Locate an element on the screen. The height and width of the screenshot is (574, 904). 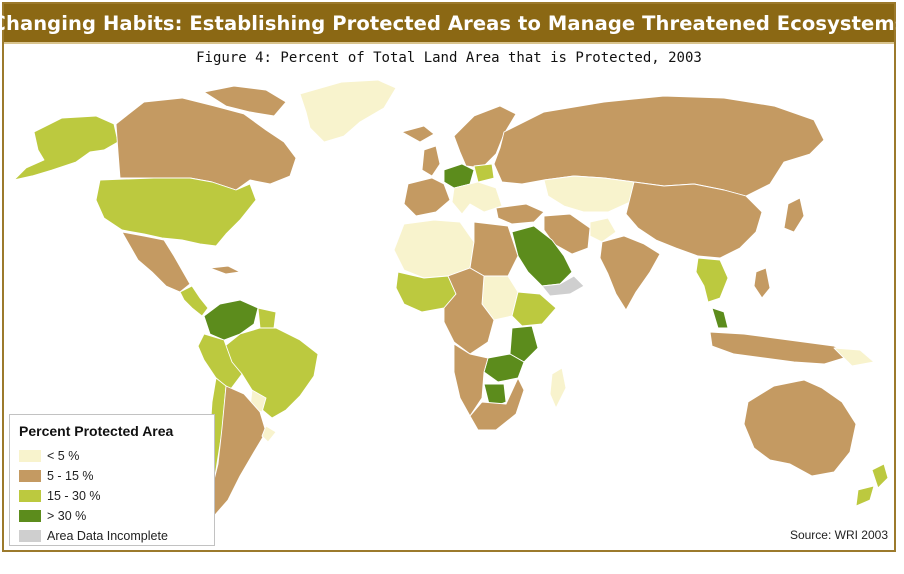
region-alaska is located at coordinates (66, 148).